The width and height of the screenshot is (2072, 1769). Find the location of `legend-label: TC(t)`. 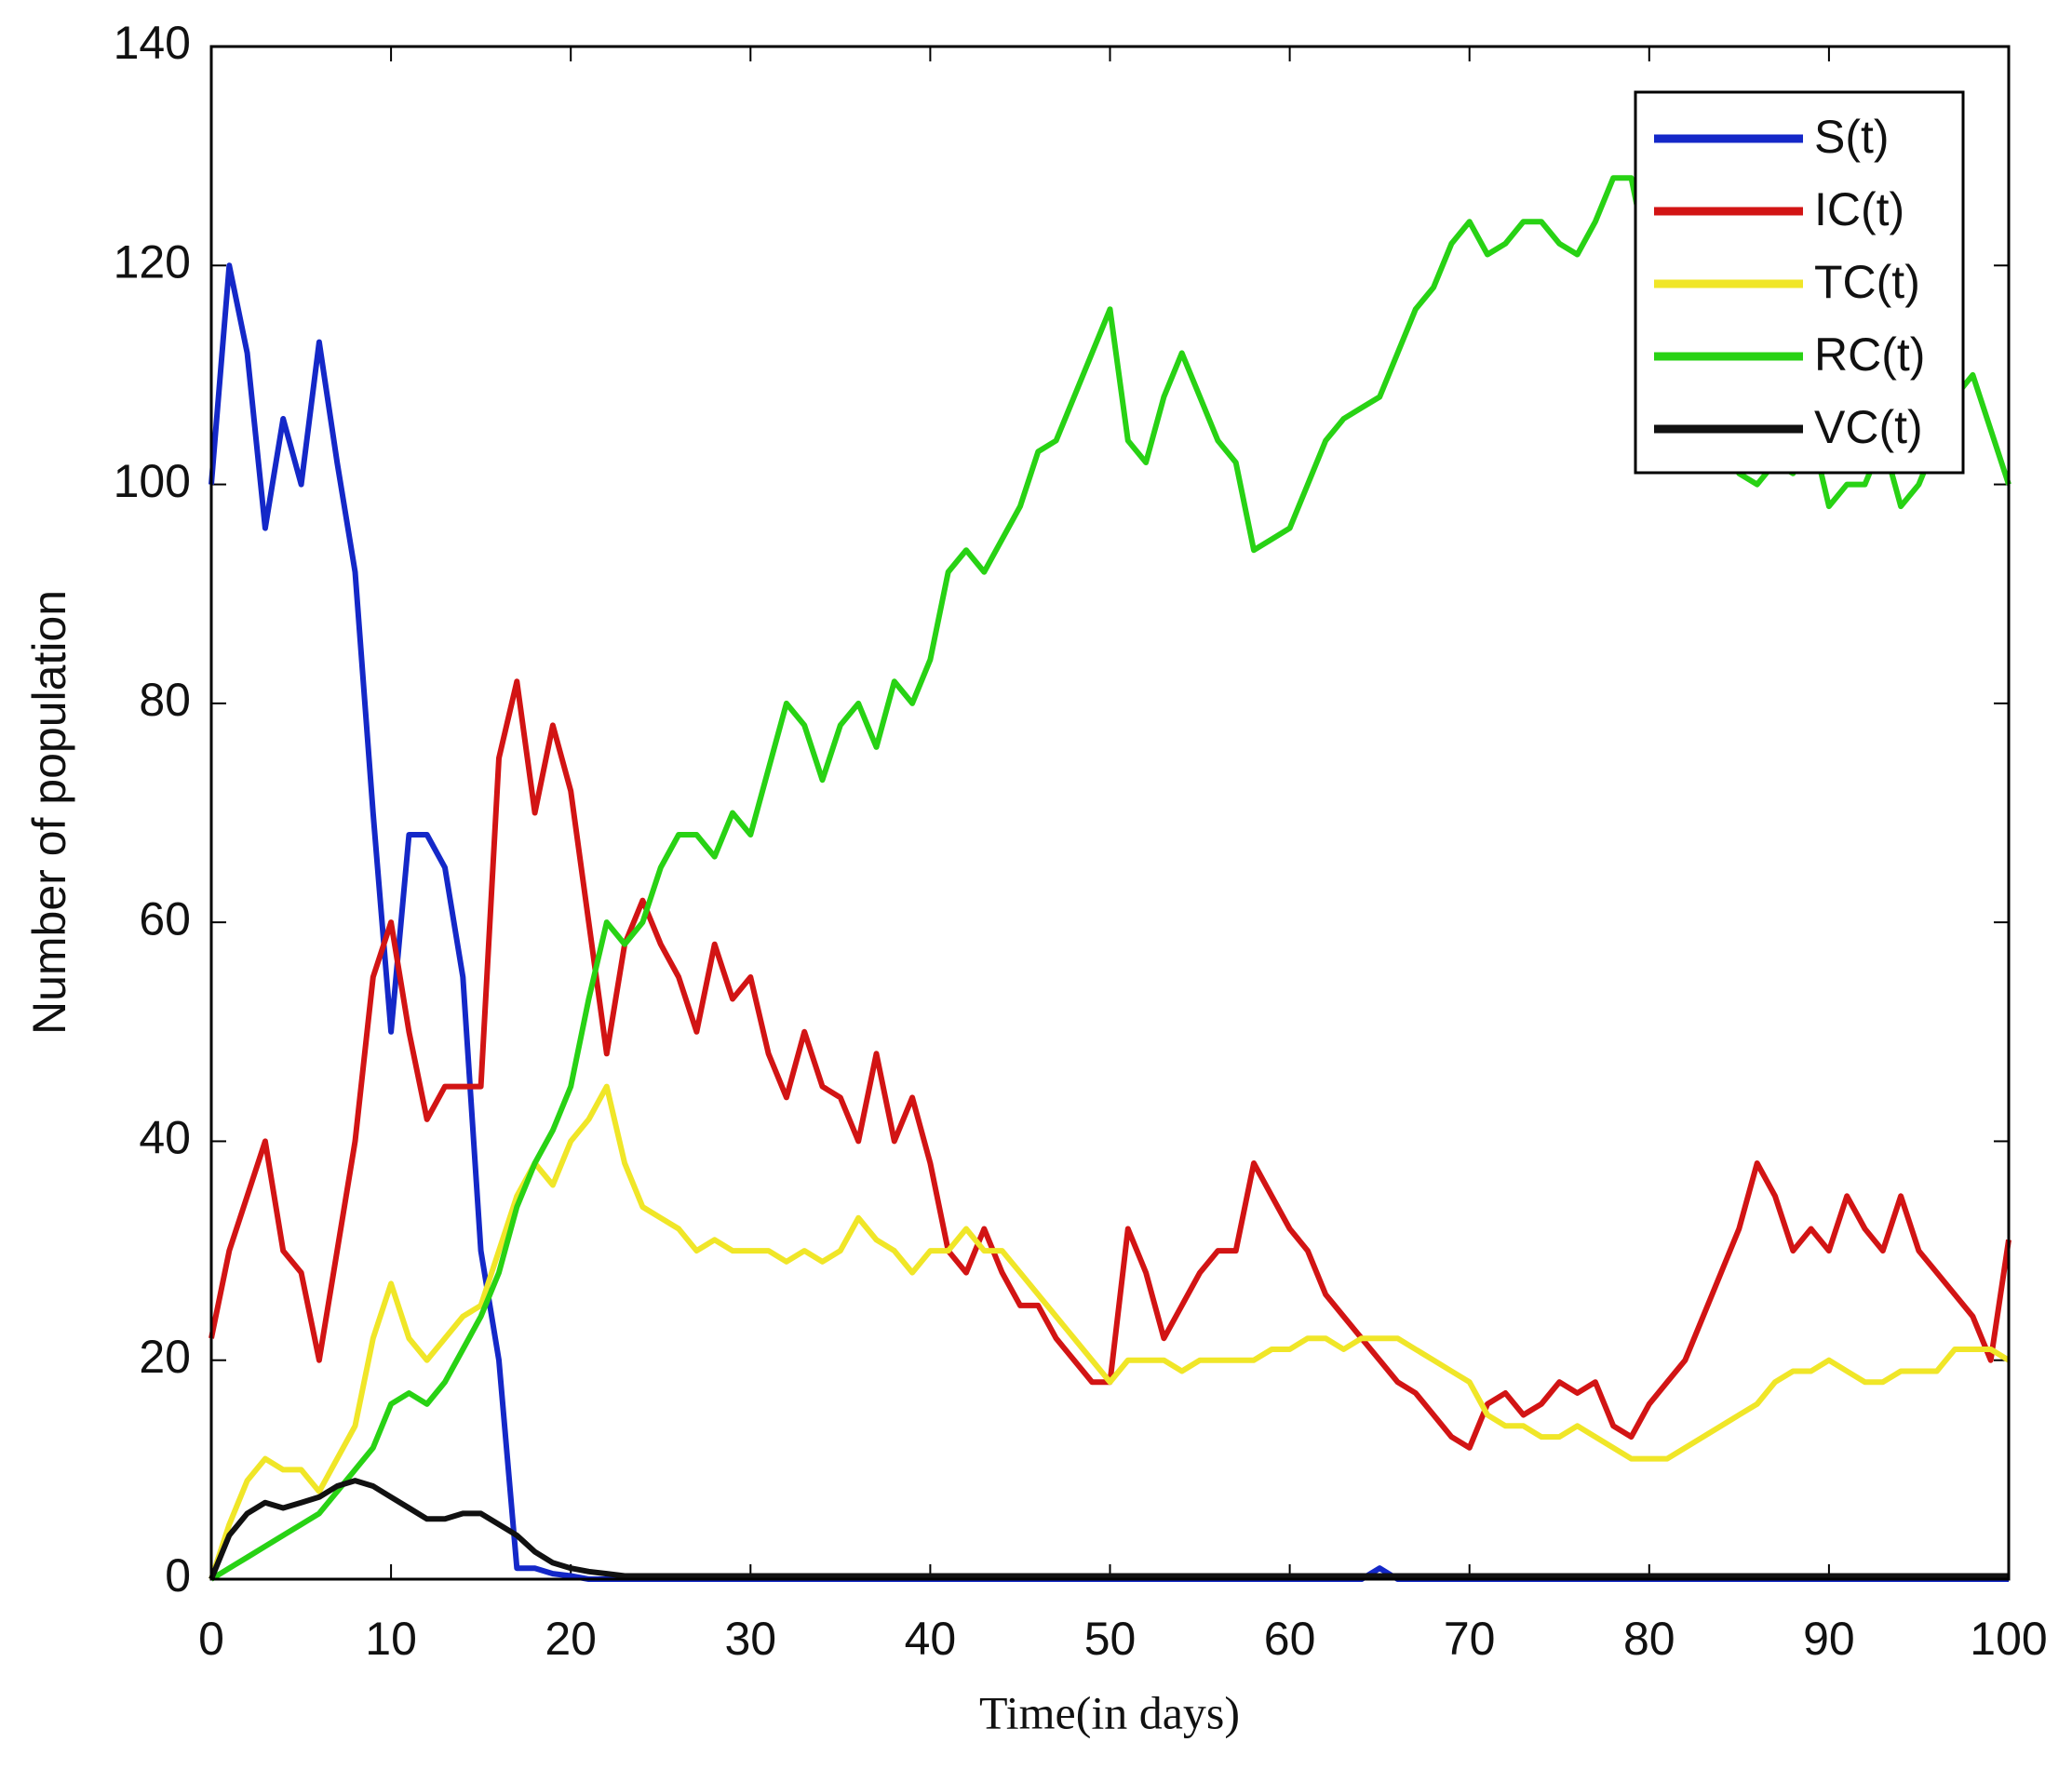

legend-label: TC(t) is located at coordinates (1867, 282).